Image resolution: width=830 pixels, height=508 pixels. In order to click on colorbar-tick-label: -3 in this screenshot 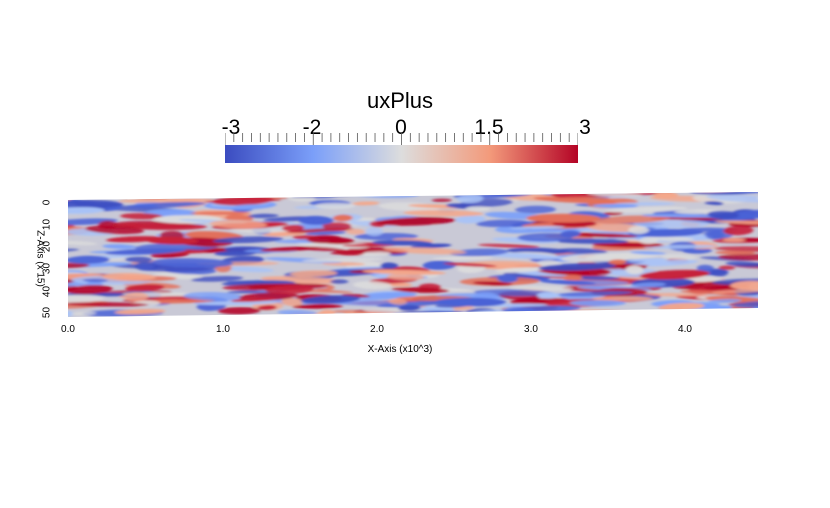, I will do `click(231, 127)`.